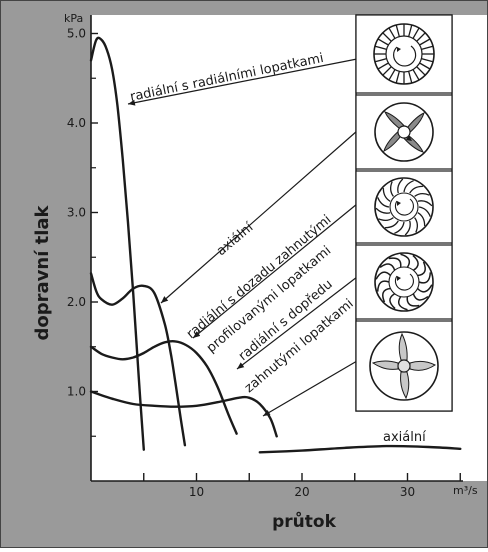 The image size is (488, 552). I want to click on y-axis-title: dopravní tlak, so click(42, 272).